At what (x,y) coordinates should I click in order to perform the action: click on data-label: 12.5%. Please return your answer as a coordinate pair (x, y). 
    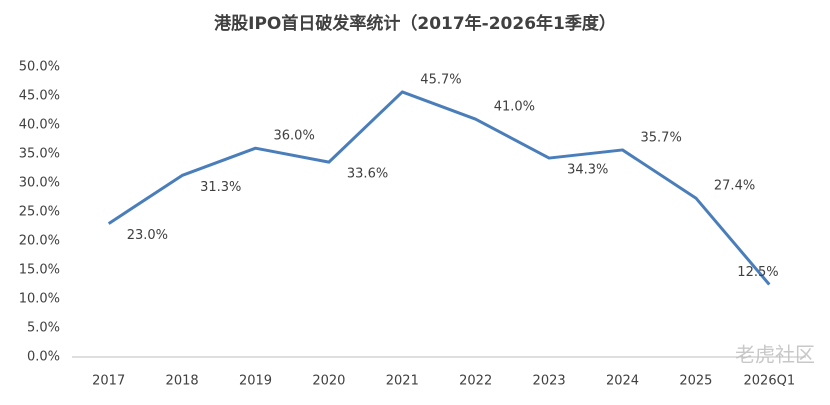
    Looking at the image, I should click on (757, 272).